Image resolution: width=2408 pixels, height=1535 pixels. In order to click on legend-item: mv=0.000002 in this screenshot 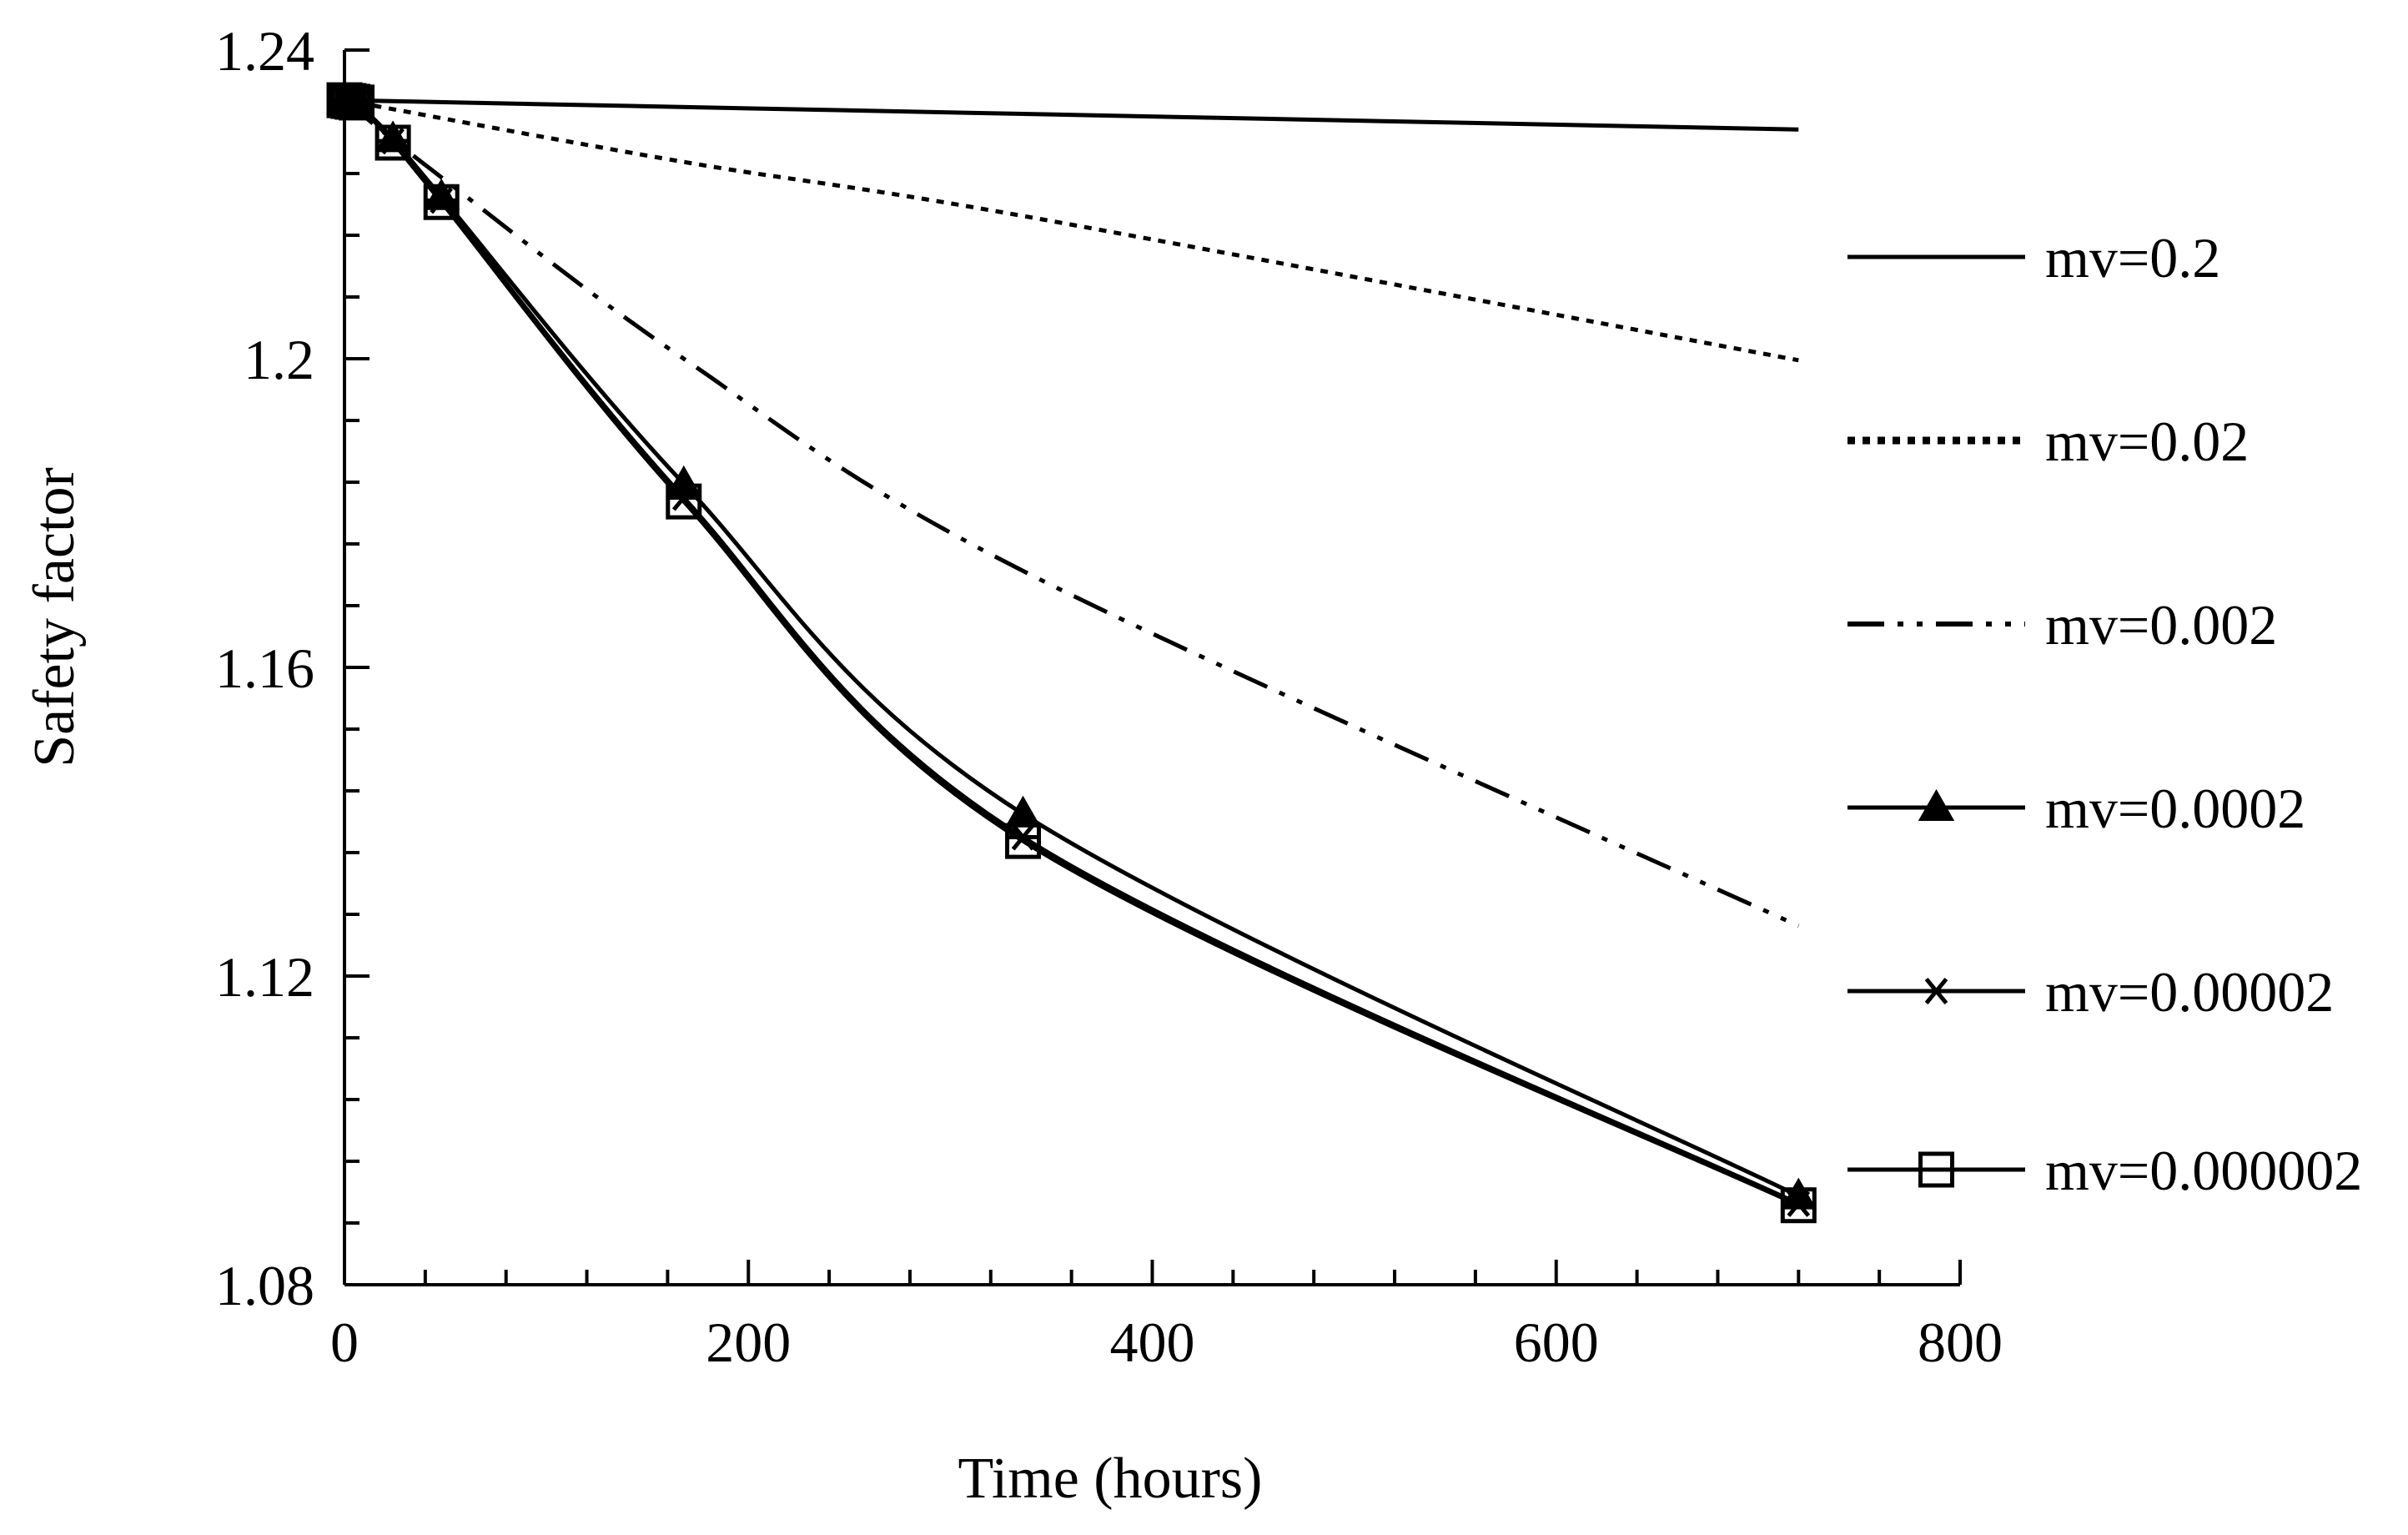, I will do `click(2104, 1170)`.